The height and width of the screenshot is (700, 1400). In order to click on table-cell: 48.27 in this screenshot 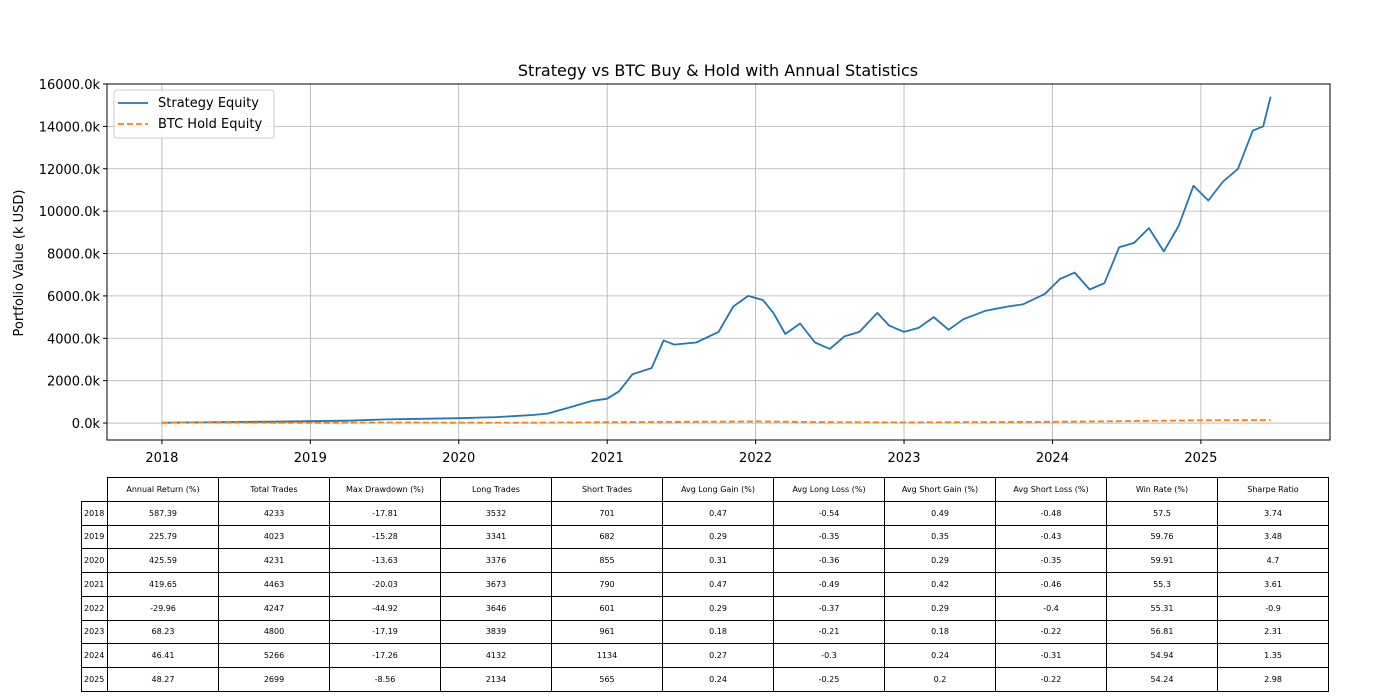, I will do `click(163, 679)`.